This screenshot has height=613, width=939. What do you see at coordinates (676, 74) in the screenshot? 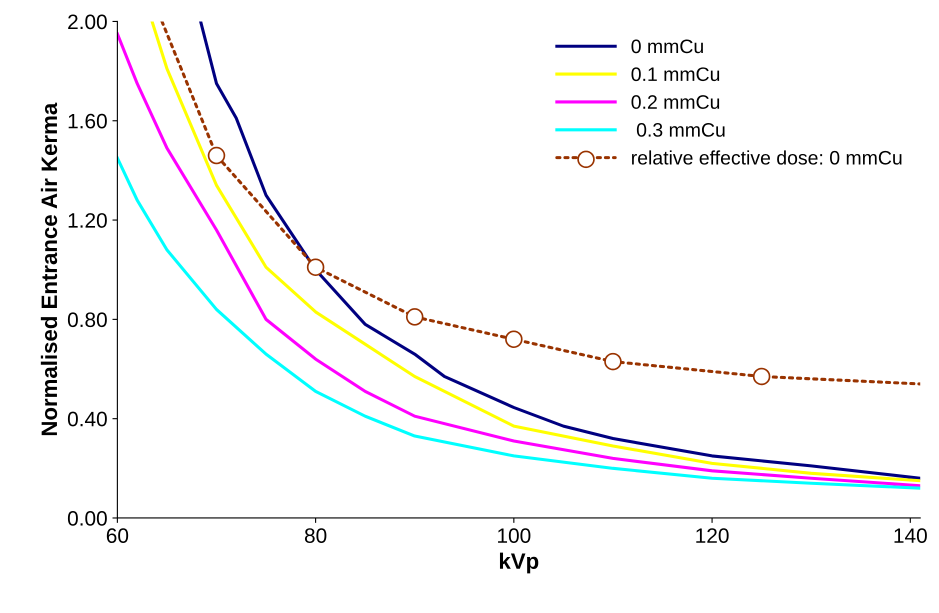
I see `legend-label: 0.1 mmCu` at bounding box center [676, 74].